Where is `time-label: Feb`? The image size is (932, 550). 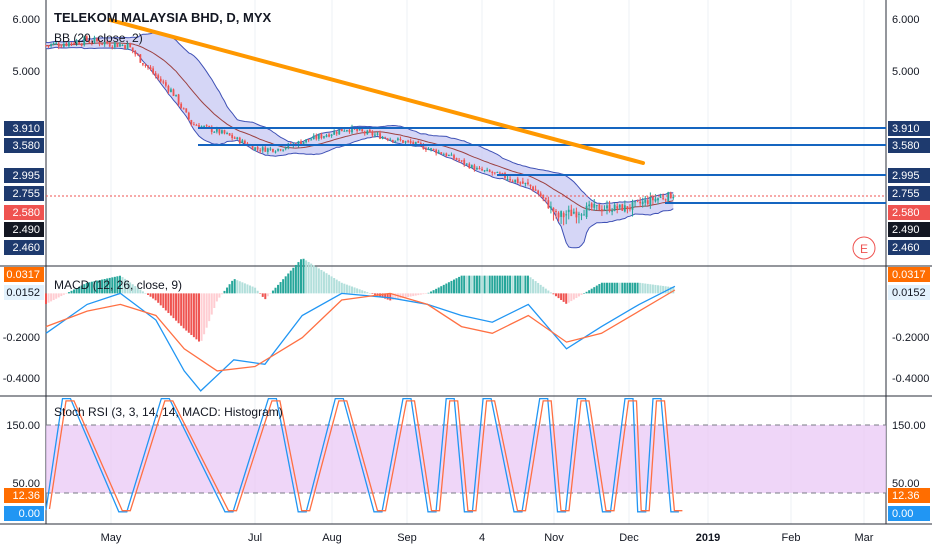
time-label: Feb is located at coordinates (791, 538).